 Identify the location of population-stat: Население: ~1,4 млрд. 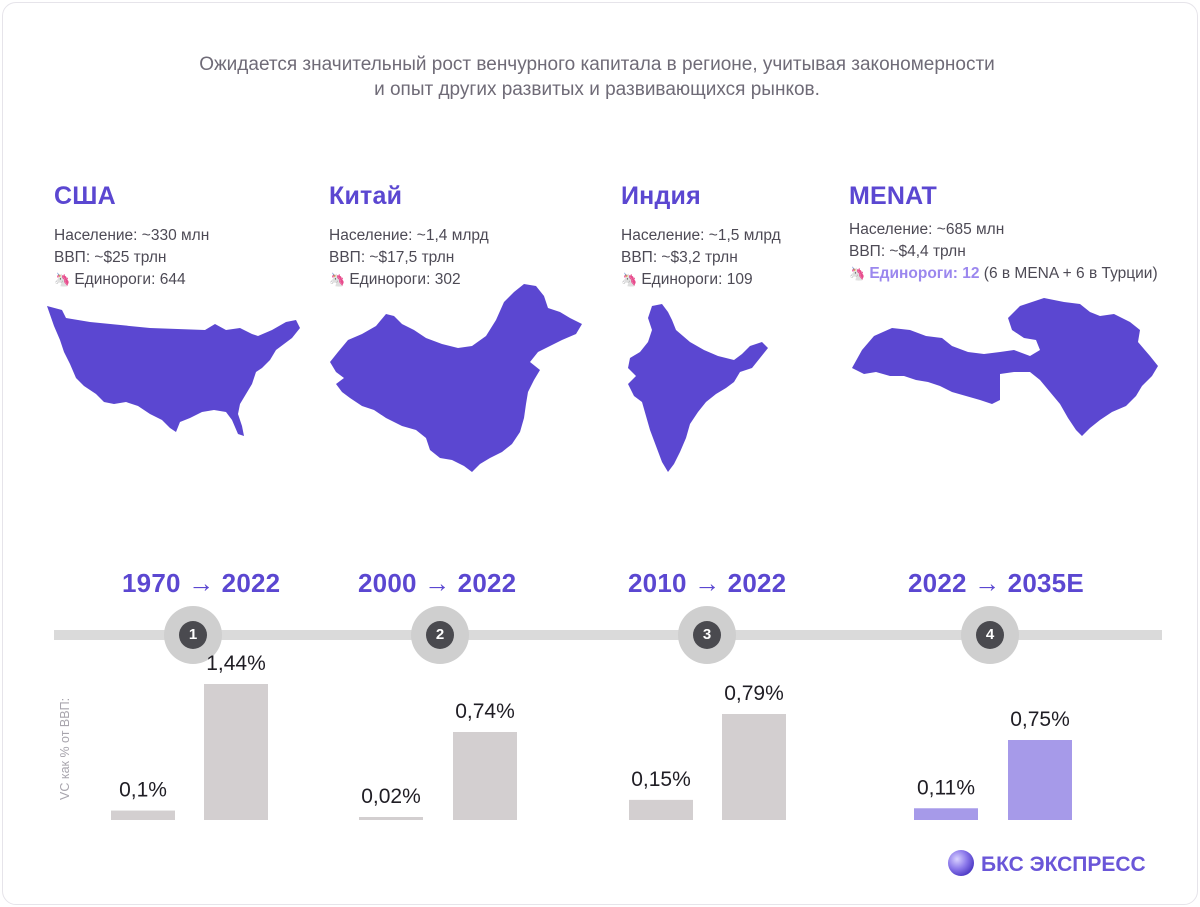
(409, 235).